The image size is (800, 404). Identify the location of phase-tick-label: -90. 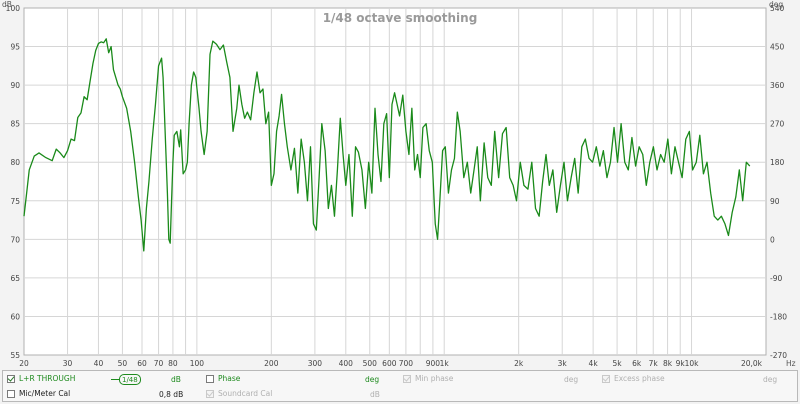
(776, 278).